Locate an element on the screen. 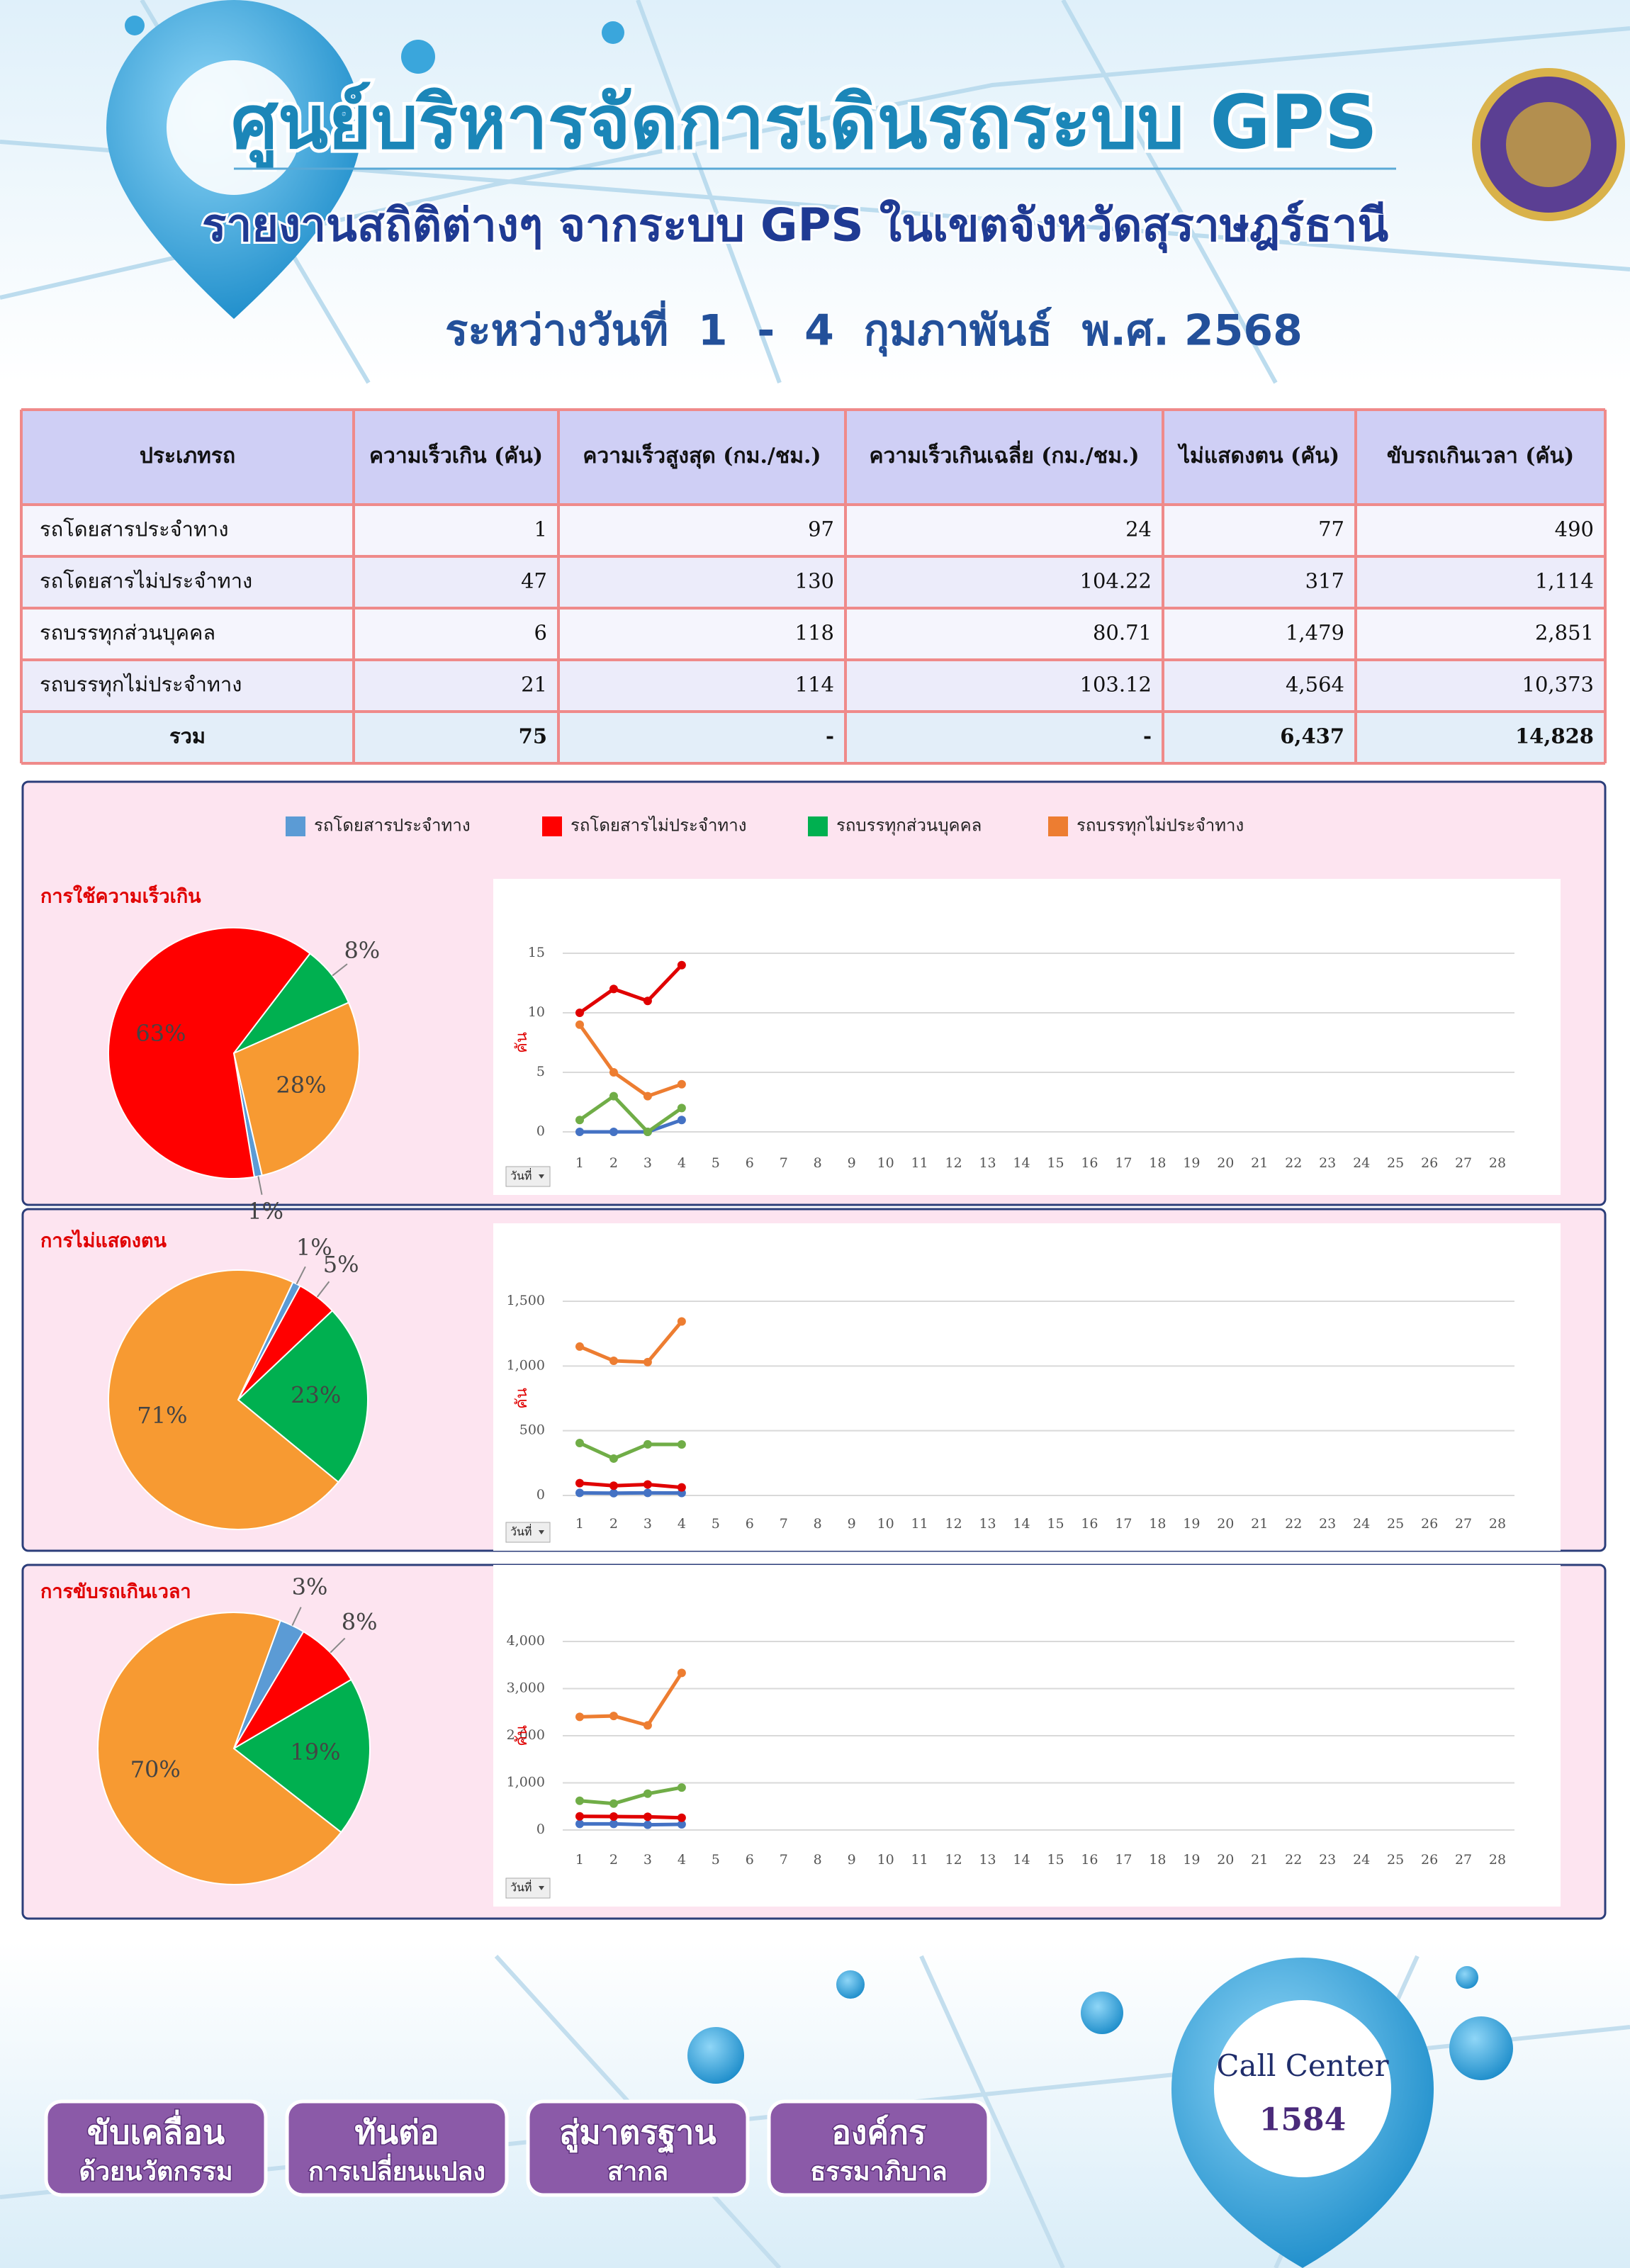  x-tick-label: 17 is located at coordinates (1123, 1860).